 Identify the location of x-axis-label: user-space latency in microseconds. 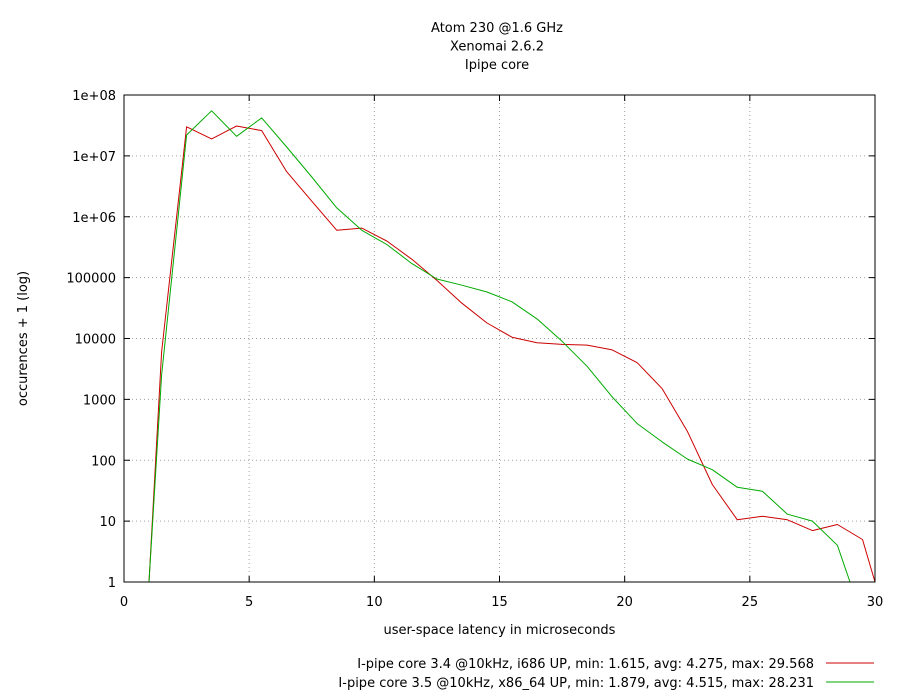
(500, 630).